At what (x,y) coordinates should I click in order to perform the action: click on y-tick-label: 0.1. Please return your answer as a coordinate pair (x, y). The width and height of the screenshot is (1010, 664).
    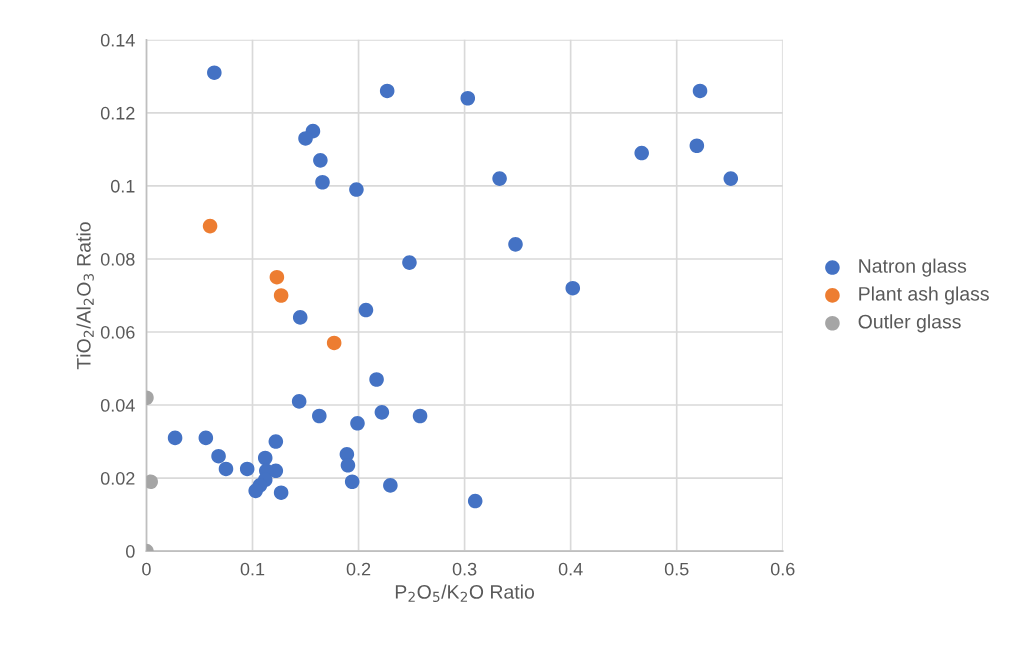
    Looking at the image, I should click on (122, 186).